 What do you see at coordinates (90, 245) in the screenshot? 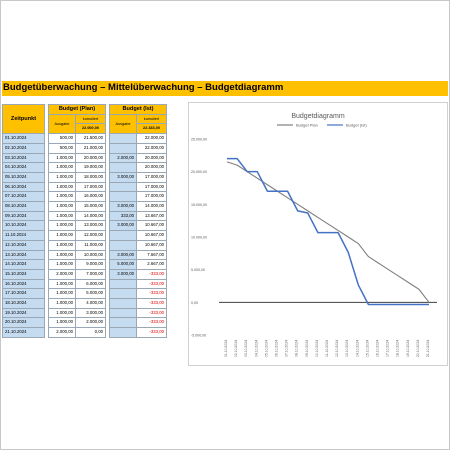
I see `plan-kumuliert-cell: 11.000,00` at bounding box center [90, 245].